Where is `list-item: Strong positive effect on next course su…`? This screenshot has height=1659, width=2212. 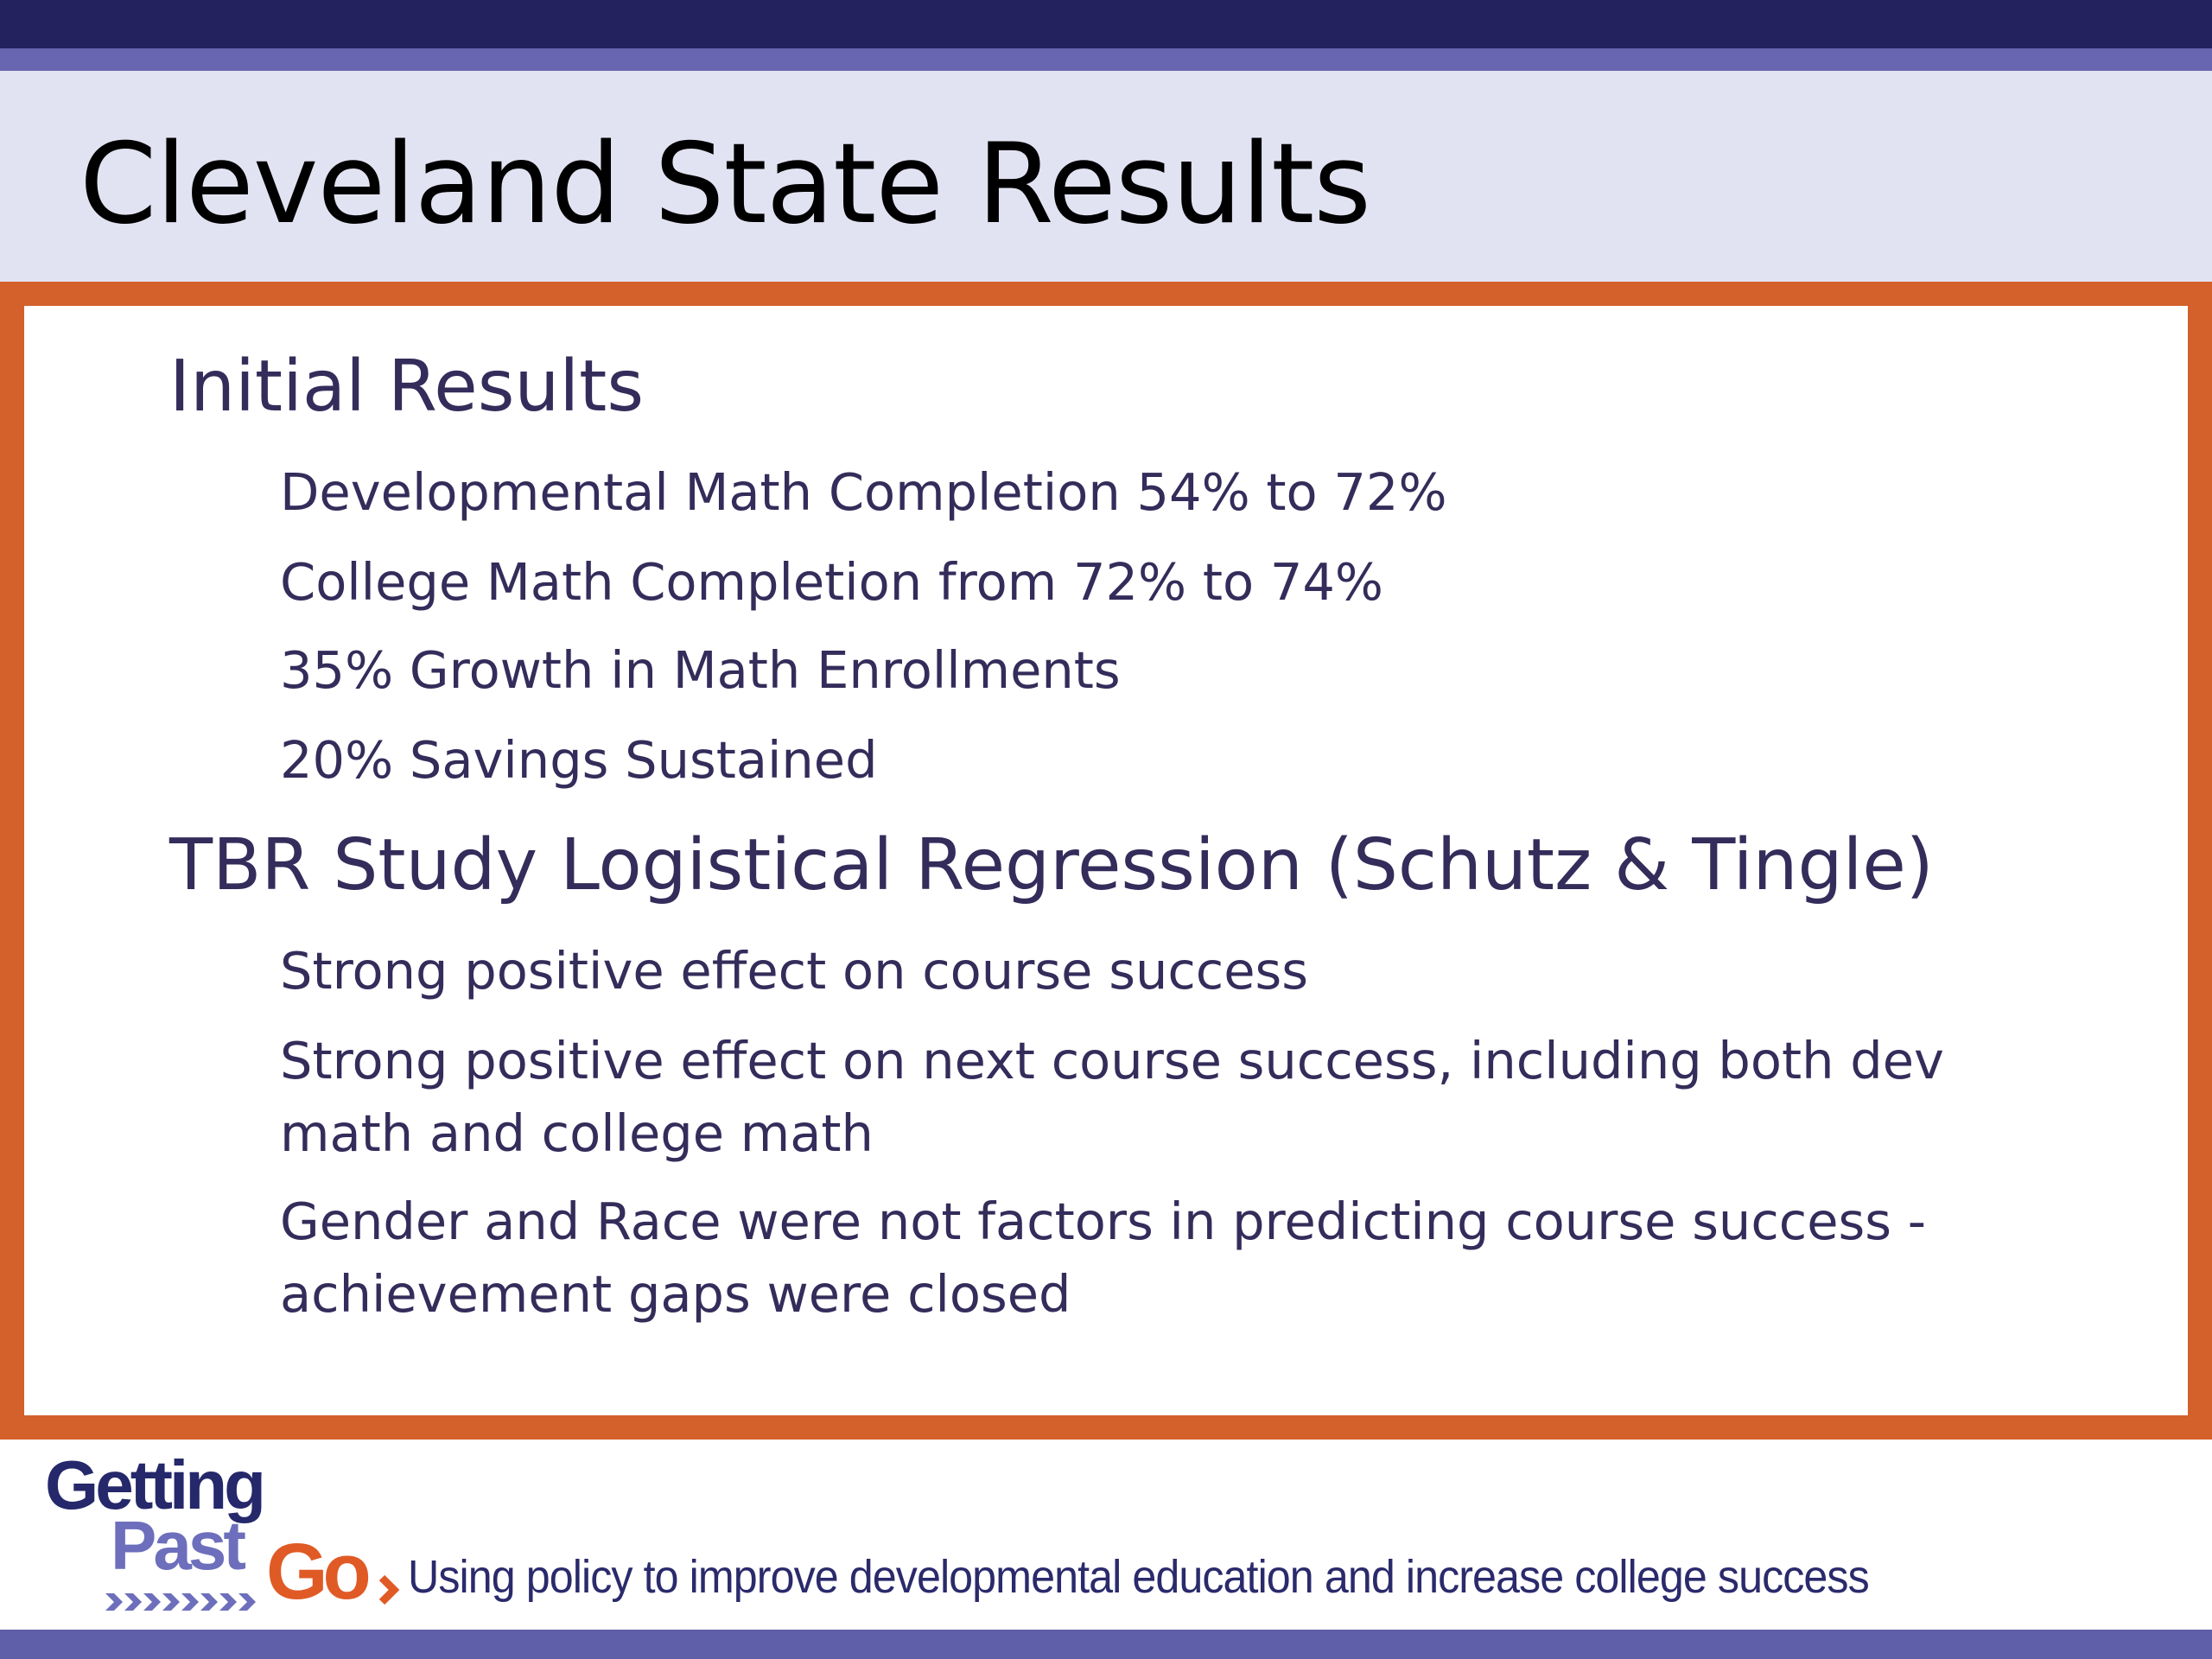
list-item: Strong positive effect on next course su… is located at coordinates (1112, 1097).